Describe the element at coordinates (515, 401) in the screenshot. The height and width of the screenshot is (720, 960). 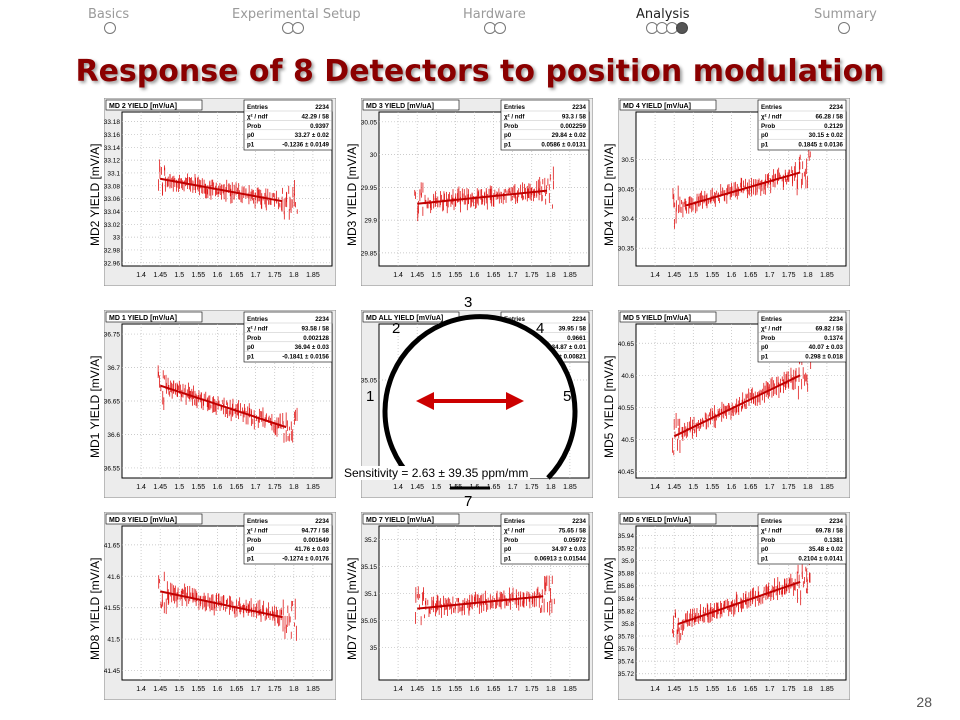
I see `arrow-head-right` at that location.